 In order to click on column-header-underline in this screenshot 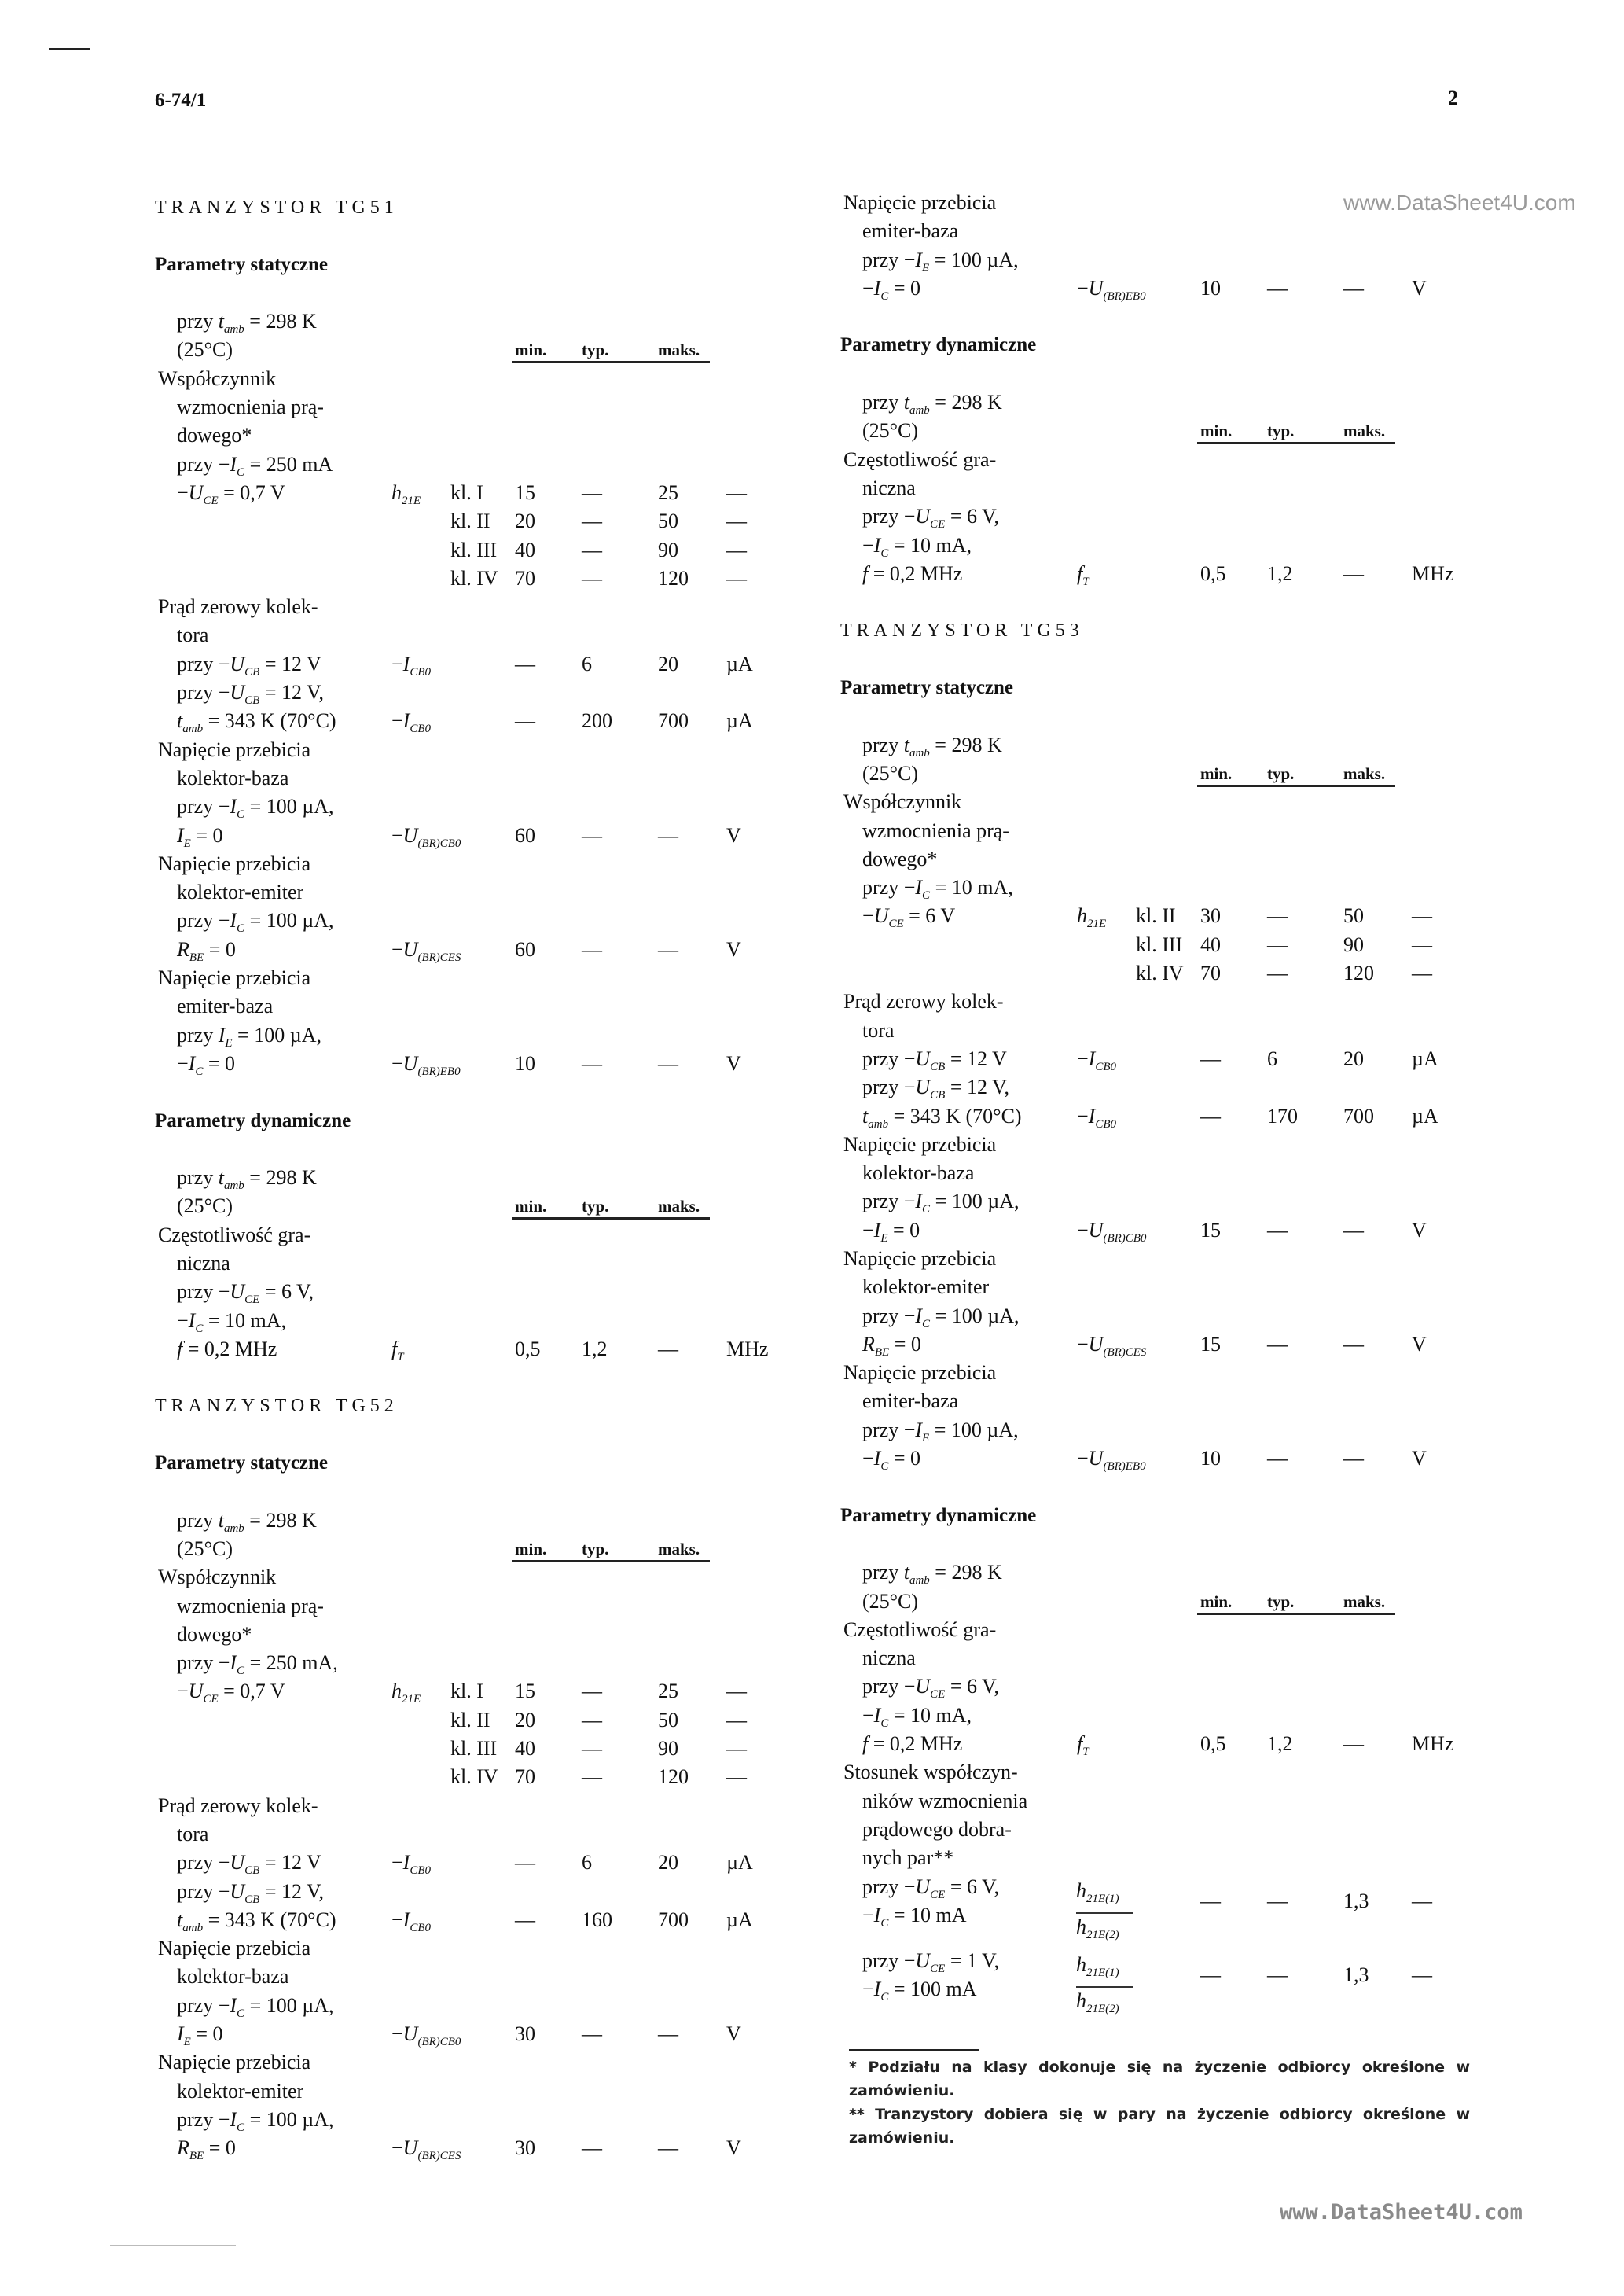, I will do `click(1296, 443)`.